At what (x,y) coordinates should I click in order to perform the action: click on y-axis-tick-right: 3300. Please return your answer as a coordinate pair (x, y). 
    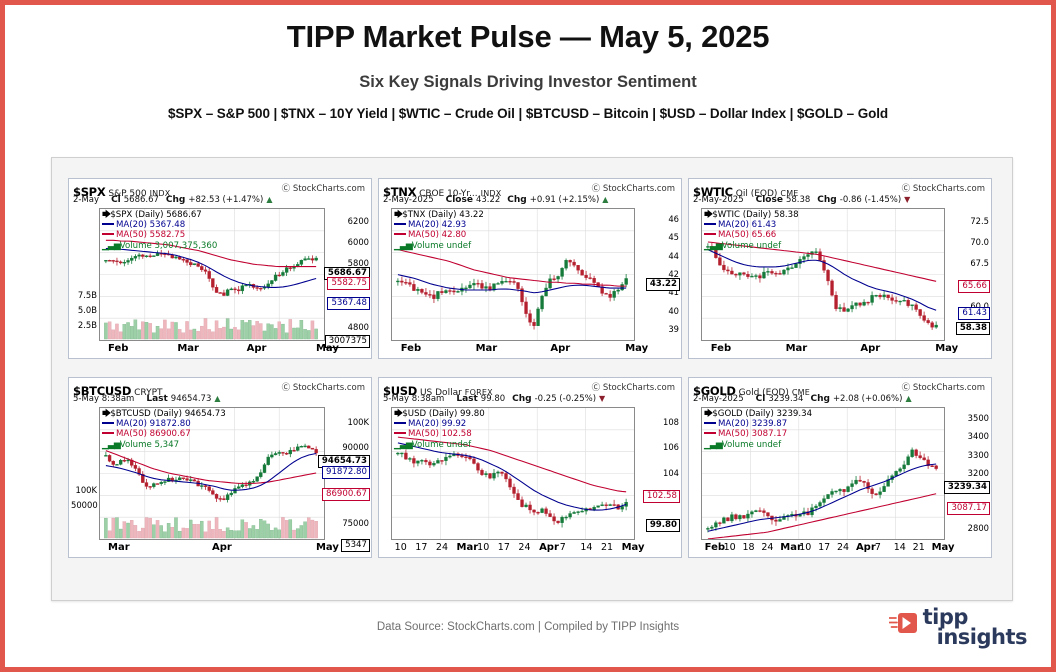
    Looking at the image, I should click on (978, 454).